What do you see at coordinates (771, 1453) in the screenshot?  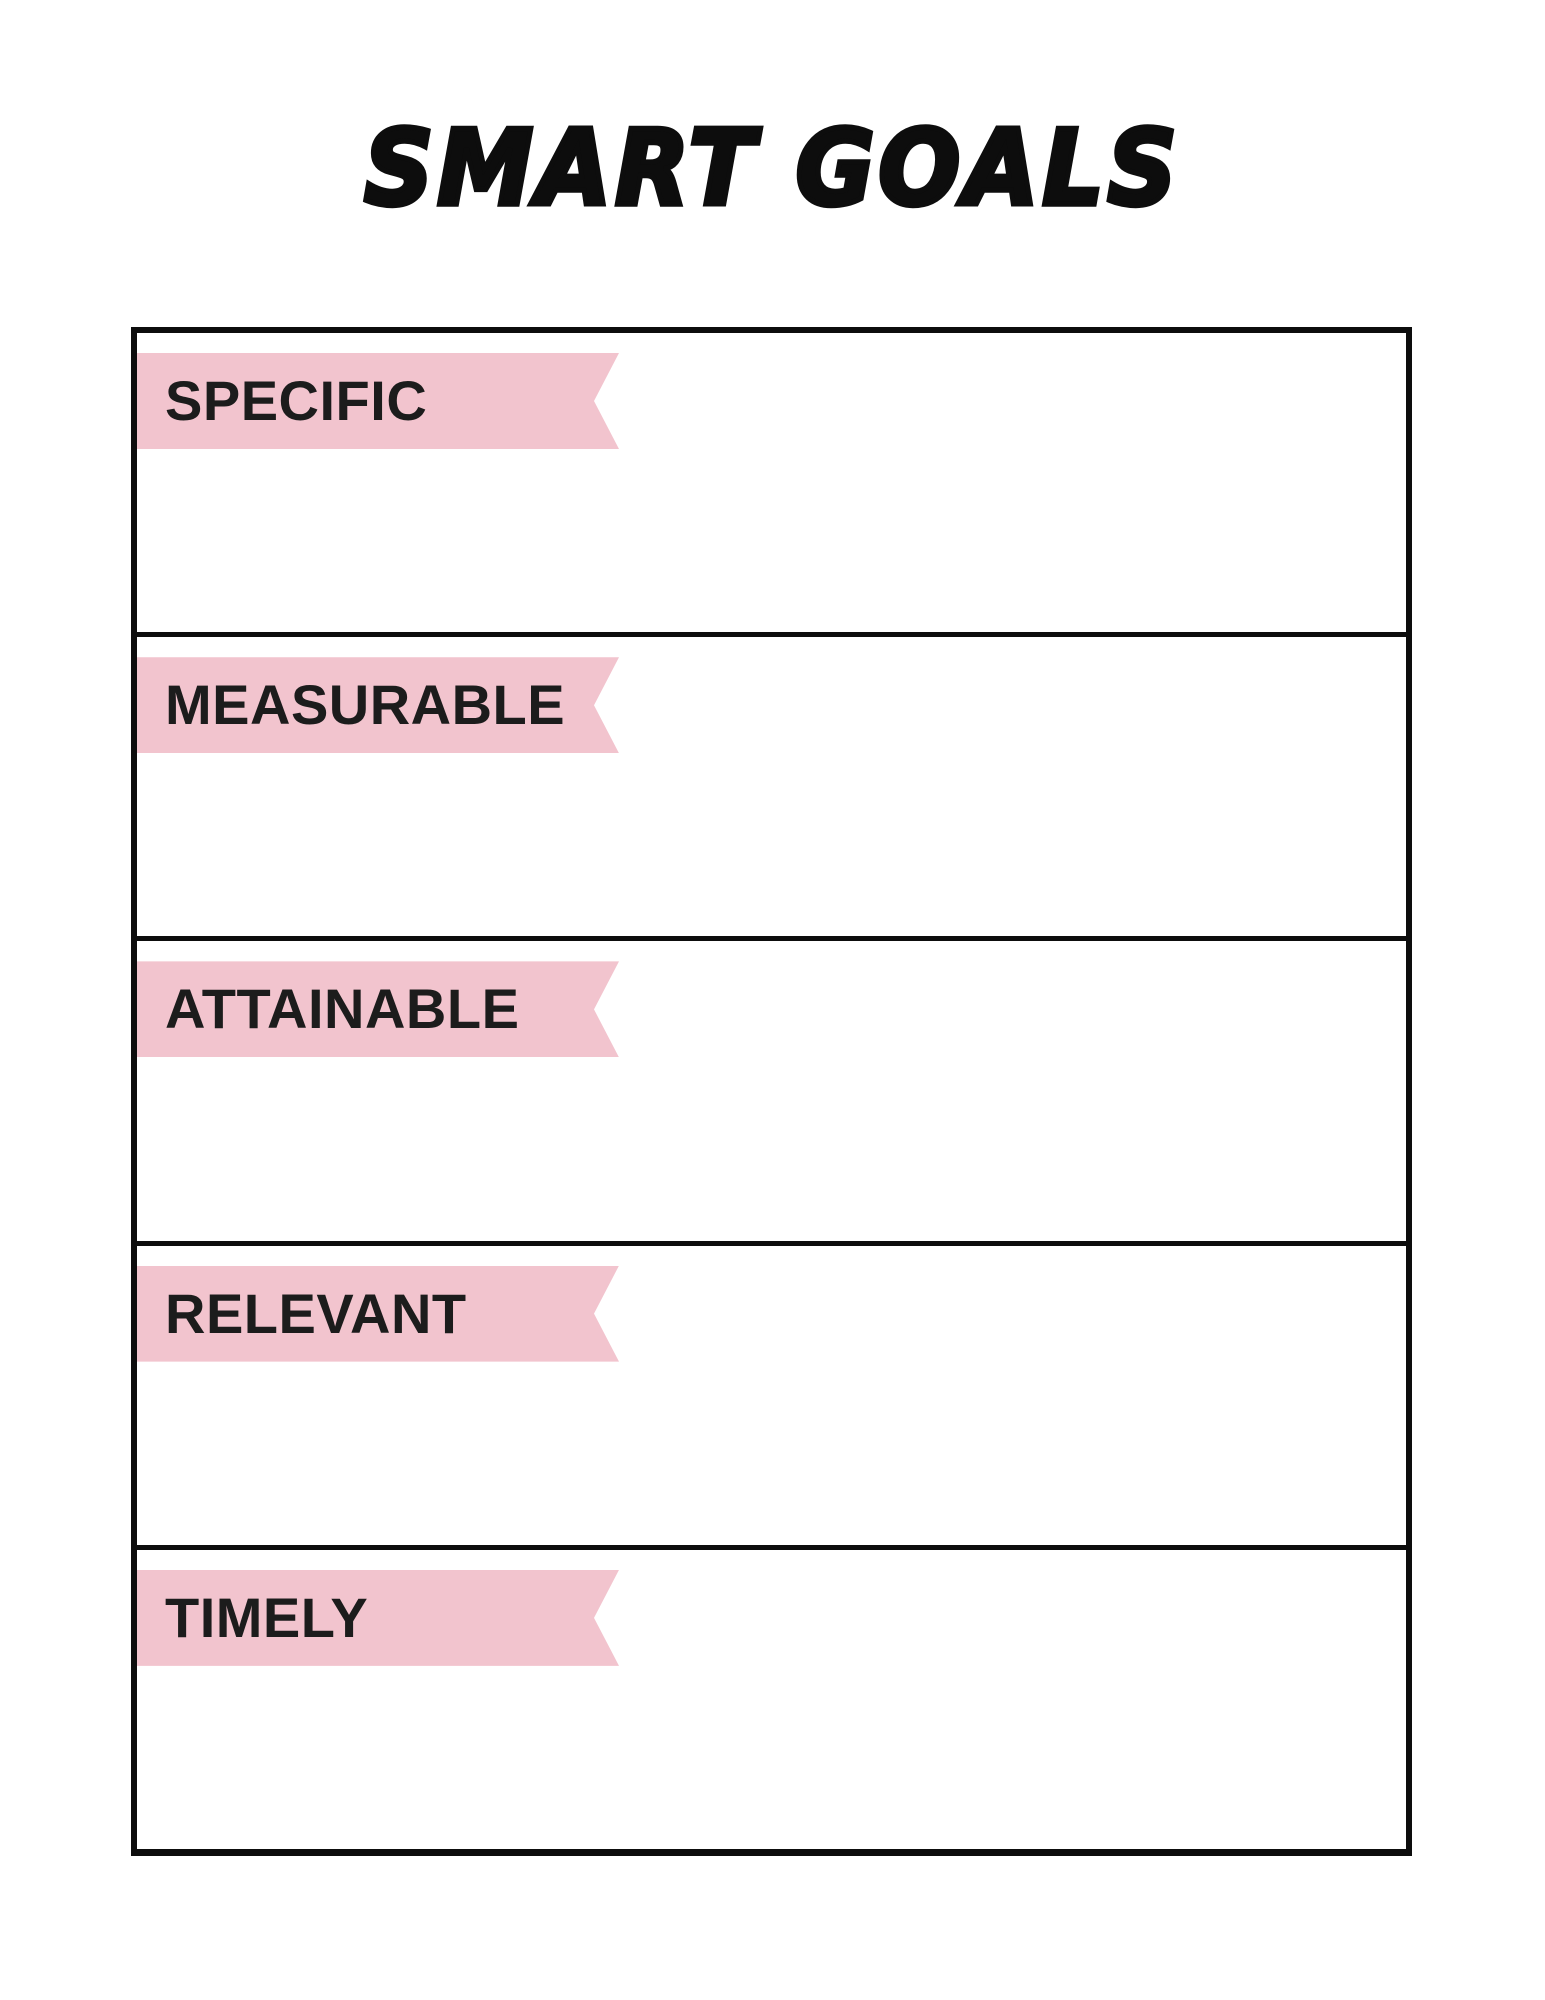 I see `writing-area-relevant` at bounding box center [771, 1453].